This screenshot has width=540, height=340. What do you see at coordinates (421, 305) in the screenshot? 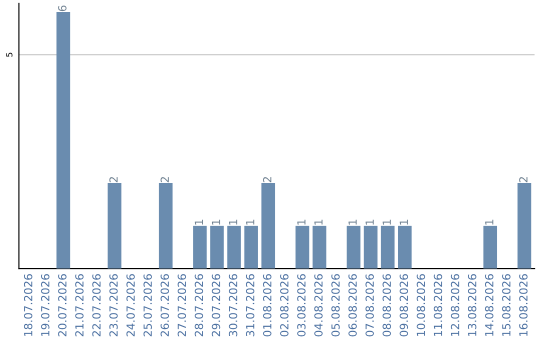
I see `x-tick-label: 10.08.2026` at bounding box center [421, 305].